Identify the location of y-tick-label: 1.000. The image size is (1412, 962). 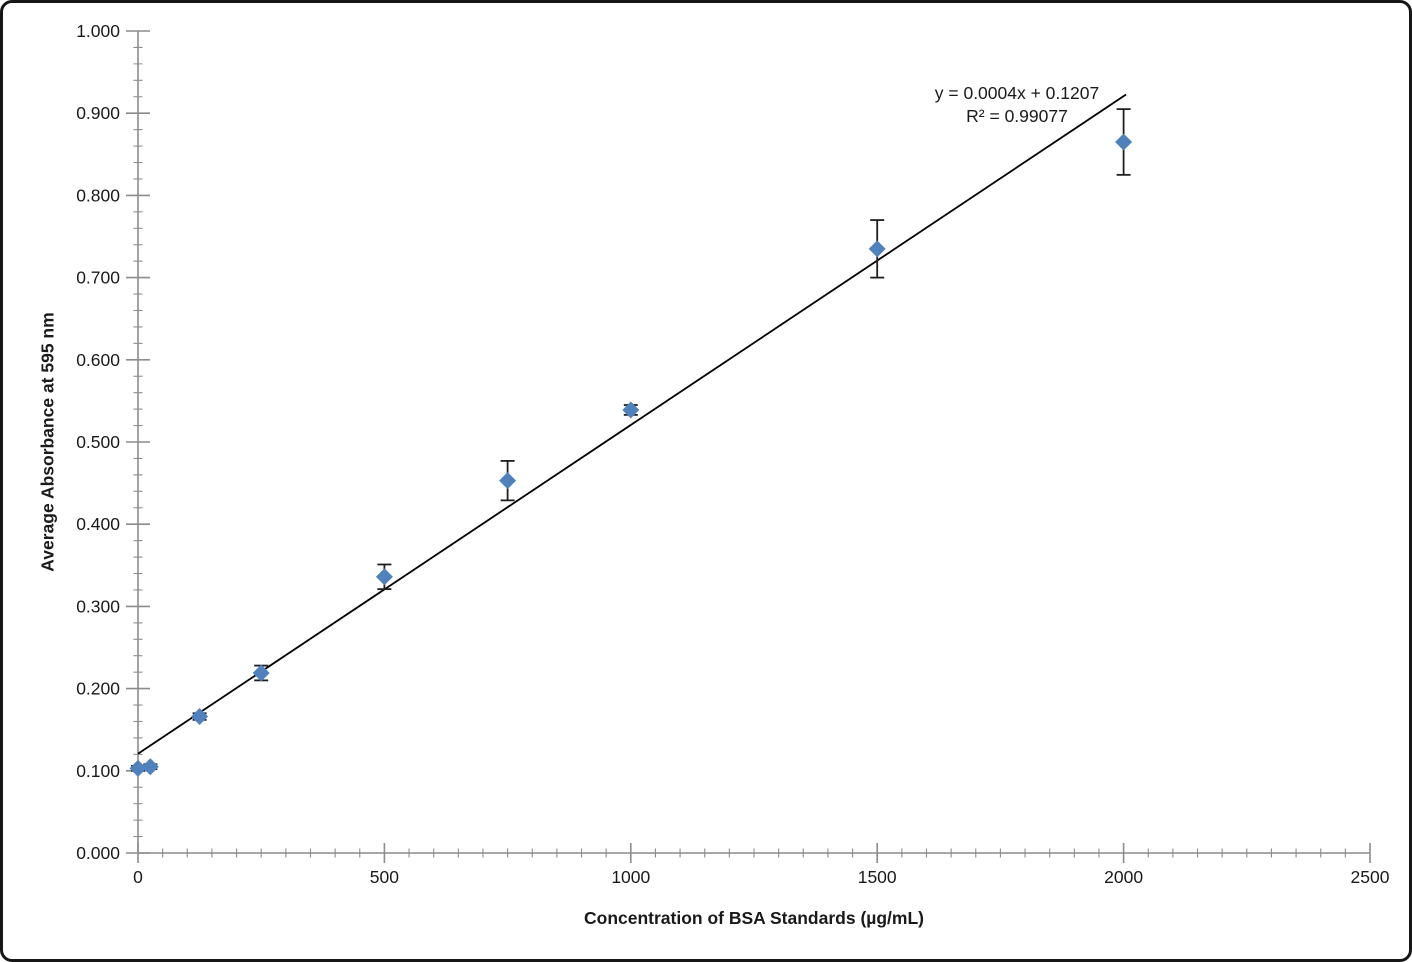
(98, 31).